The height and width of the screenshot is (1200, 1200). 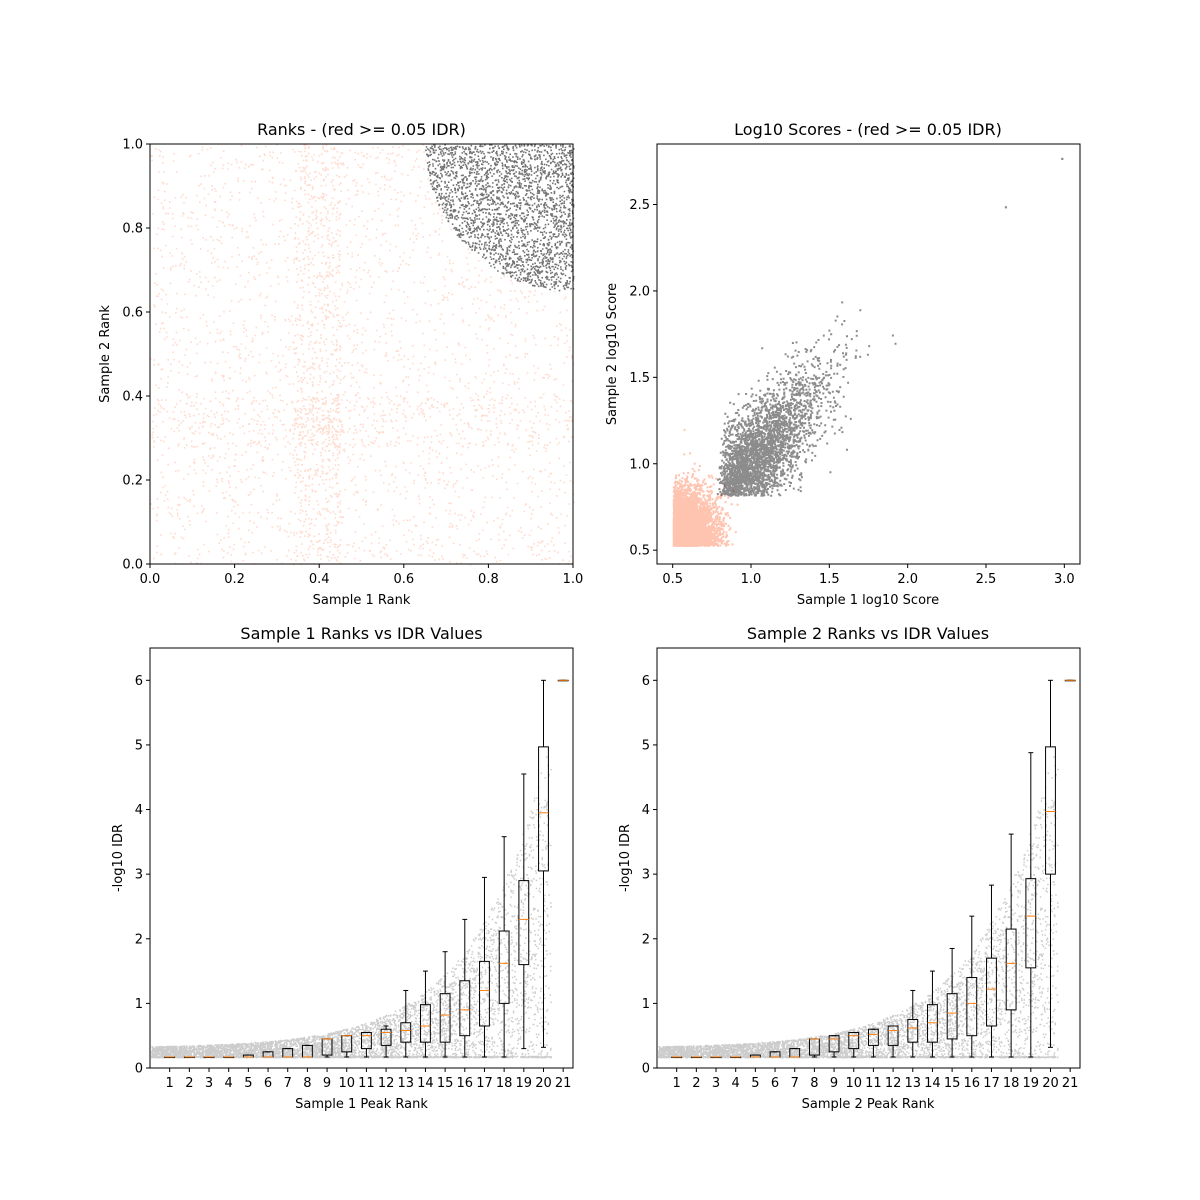 I want to click on sample2-box-xtick-label: 19, so click(x=1031, y=1083).